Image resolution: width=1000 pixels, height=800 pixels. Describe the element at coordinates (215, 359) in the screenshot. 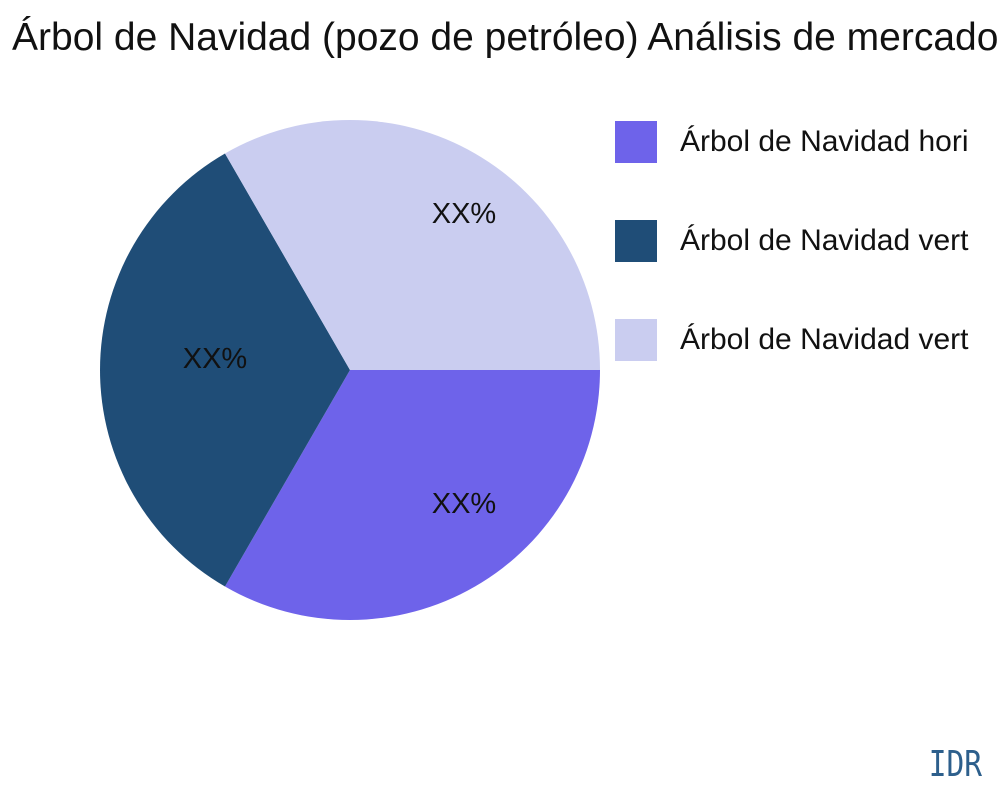

I see `slice-label-left: XX%` at that location.